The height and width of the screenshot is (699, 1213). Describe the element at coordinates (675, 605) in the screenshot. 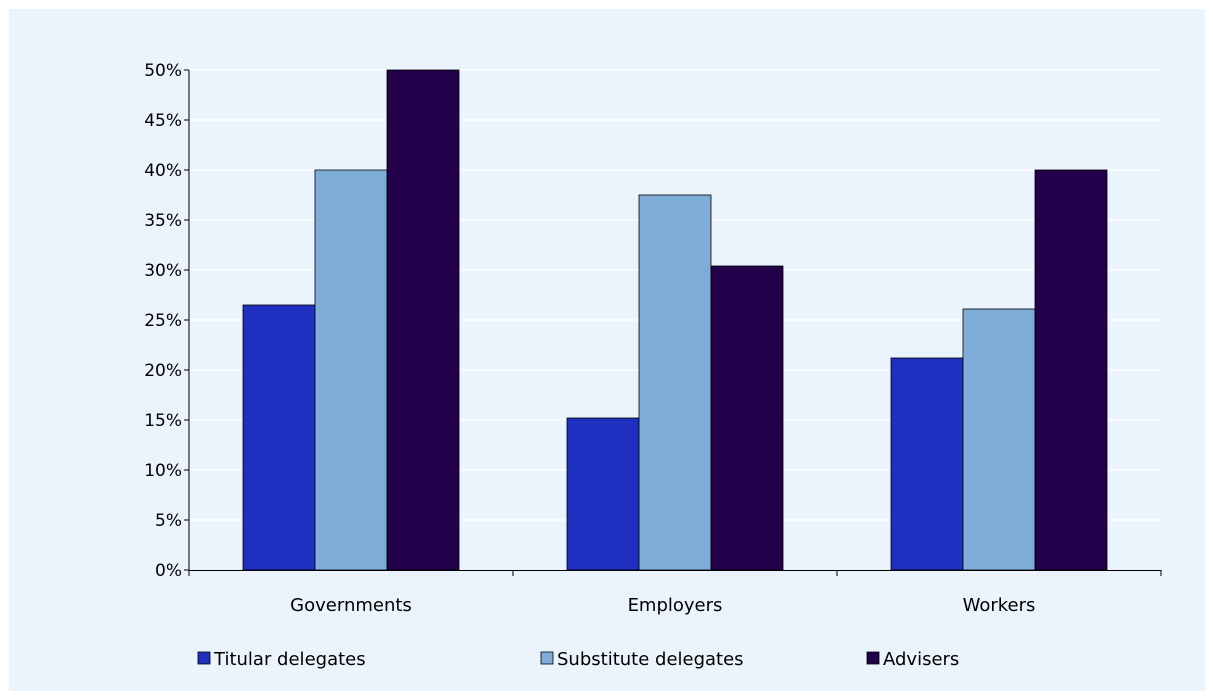

I see `x-category-label: Employers` at that location.